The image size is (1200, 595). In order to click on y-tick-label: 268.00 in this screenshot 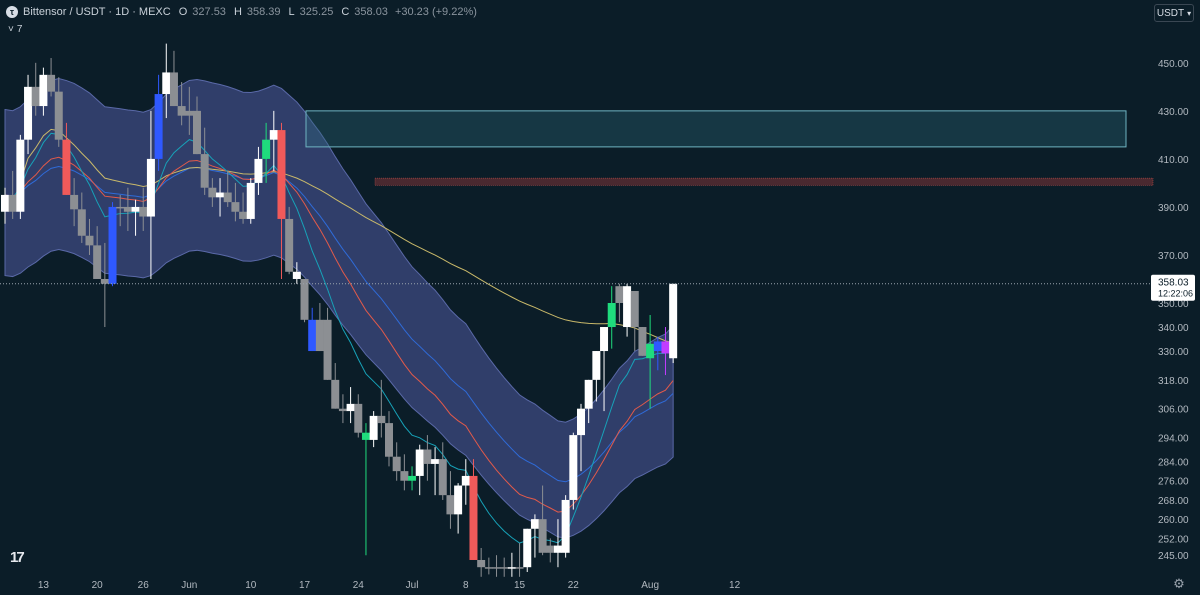, I will do `click(1173, 501)`.